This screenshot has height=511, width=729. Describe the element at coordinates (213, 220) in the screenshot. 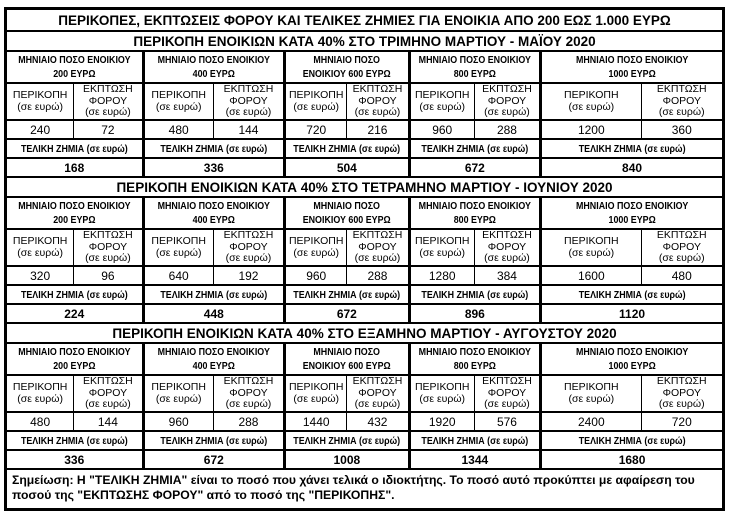

I see `group-header-line2: 400 ΕΥΡΩ` at that location.